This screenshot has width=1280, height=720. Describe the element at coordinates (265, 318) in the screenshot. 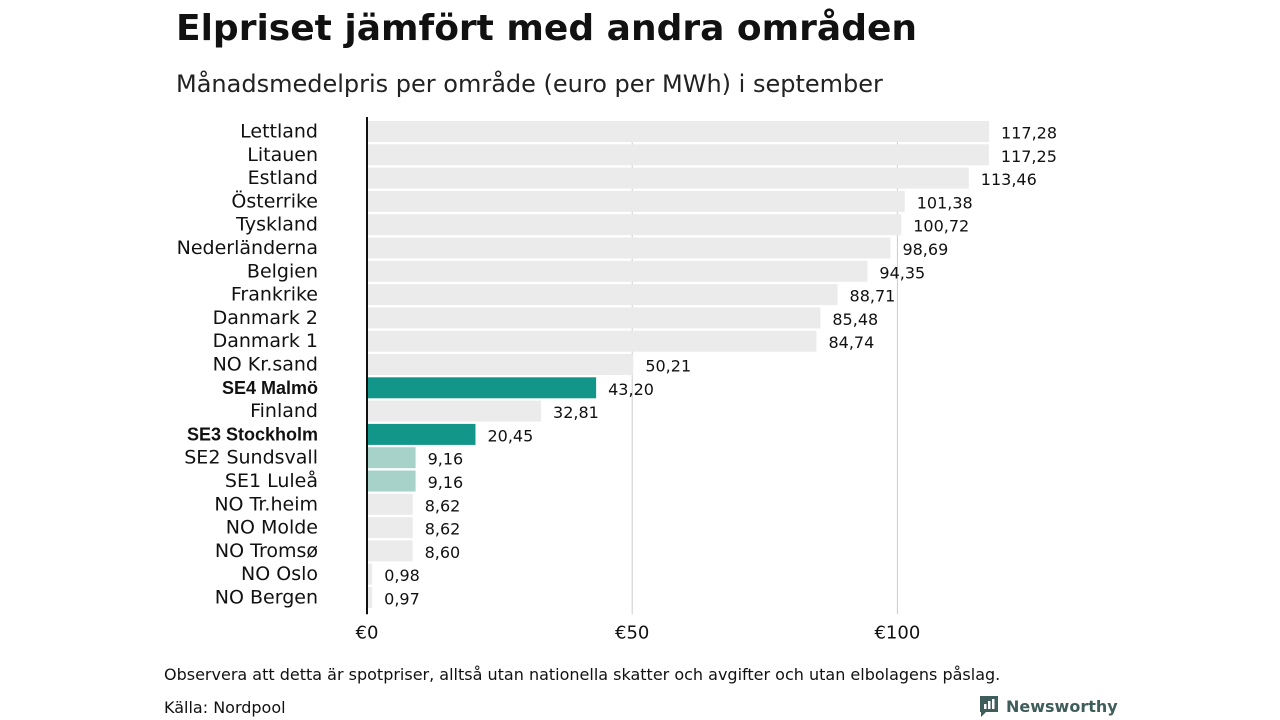

I see `category-label: Danmark 2` at that location.